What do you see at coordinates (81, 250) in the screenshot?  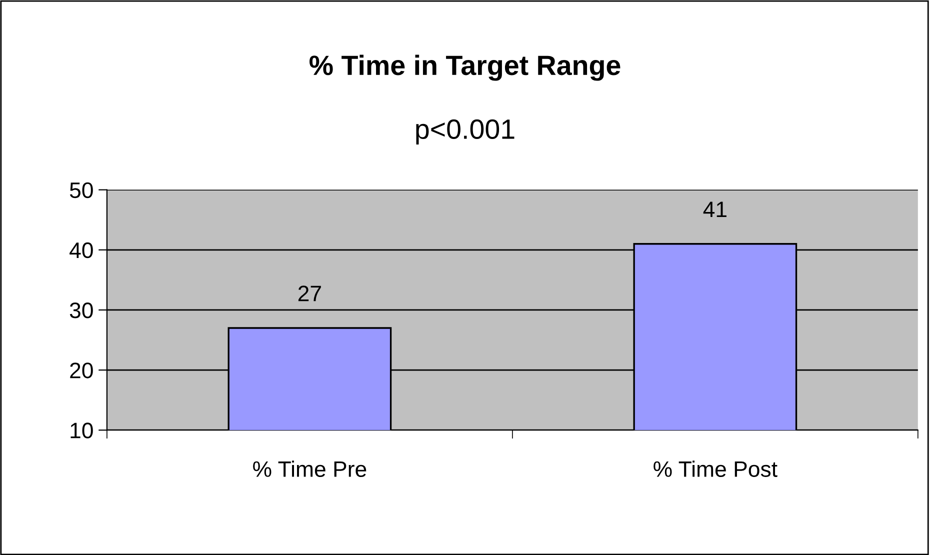 I see `y-tick-label: 40` at bounding box center [81, 250].